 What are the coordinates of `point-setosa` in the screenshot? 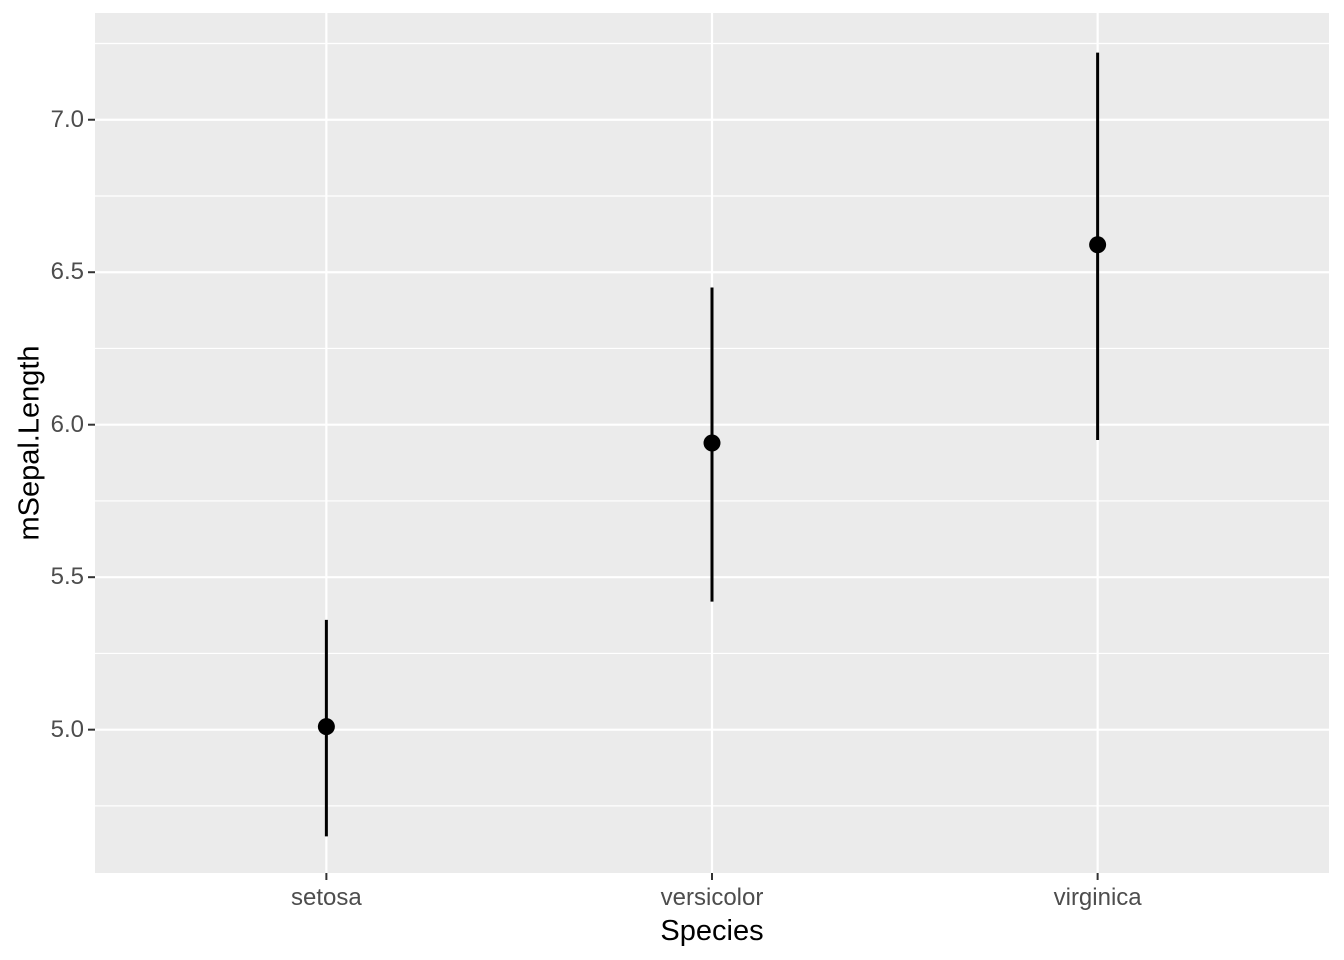 It's located at (326, 727).